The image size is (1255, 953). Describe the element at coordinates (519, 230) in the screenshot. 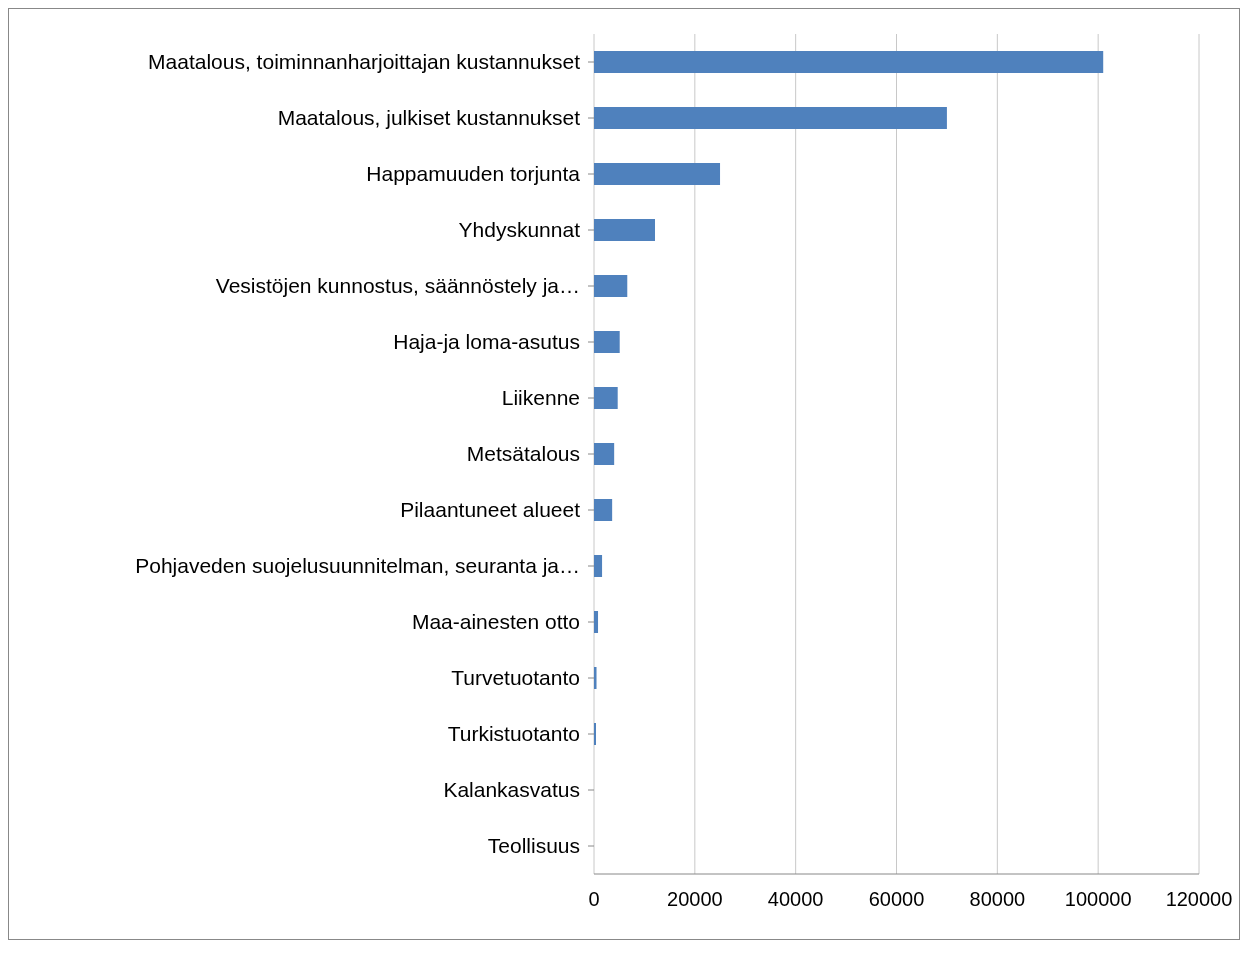

I see `y-tick-label: Yhdyskunnat` at that location.